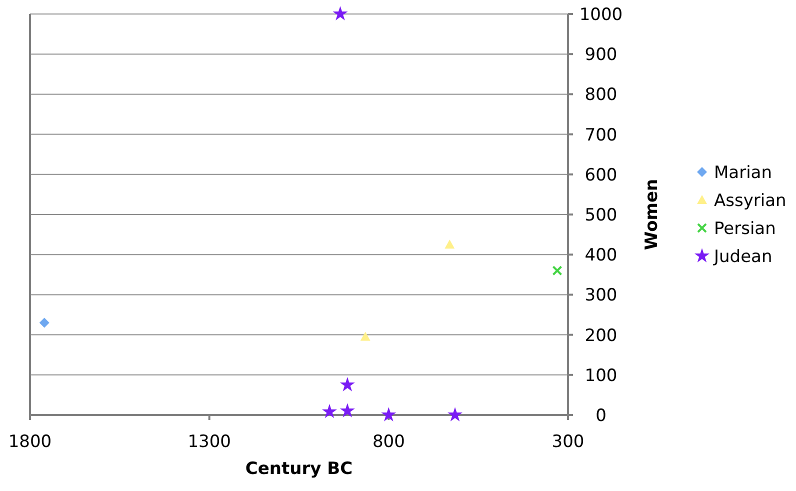  What do you see at coordinates (601, 135) in the screenshot?
I see `y-tick-label: 700` at bounding box center [601, 135].